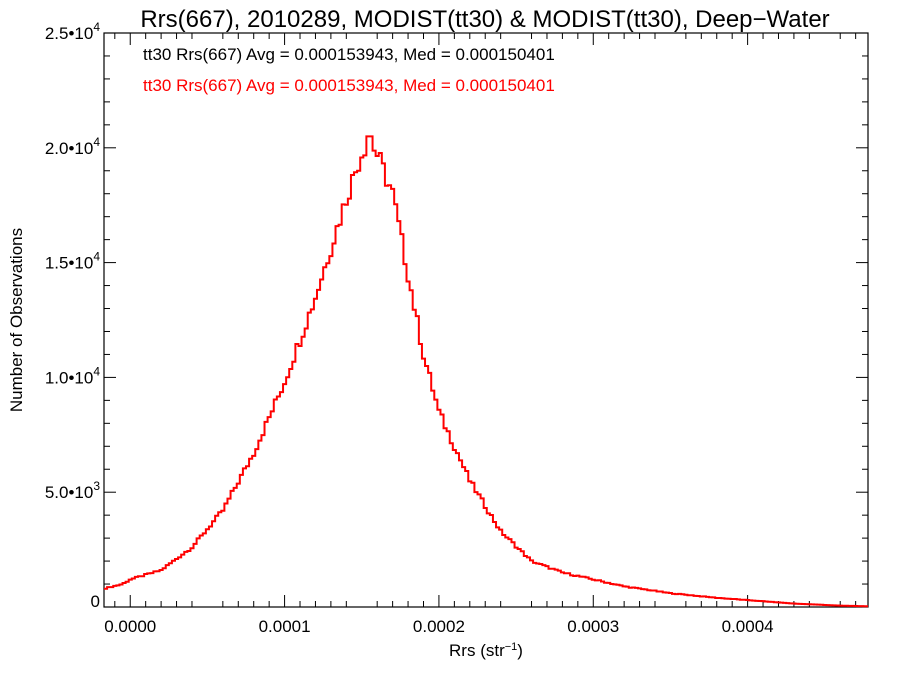 This screenshot has width=900, height=675. I want to click on y-tick-mantissa: 1.5•10, so click(69, 263).